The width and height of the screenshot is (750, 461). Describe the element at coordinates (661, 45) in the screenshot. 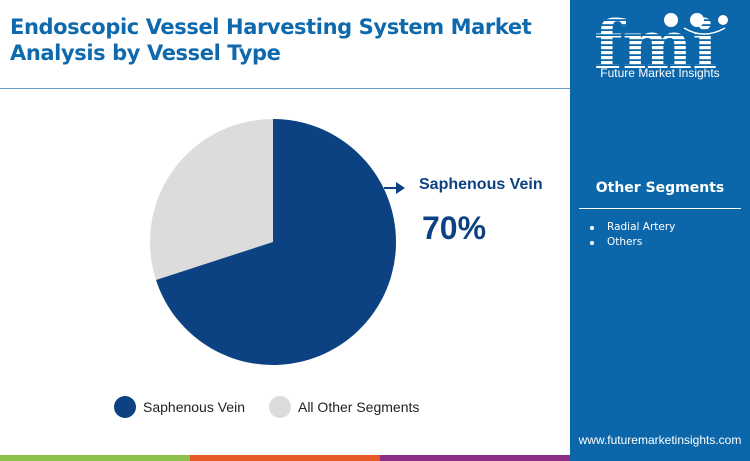

I see `fmi-logo-icon: fmi` at that location.